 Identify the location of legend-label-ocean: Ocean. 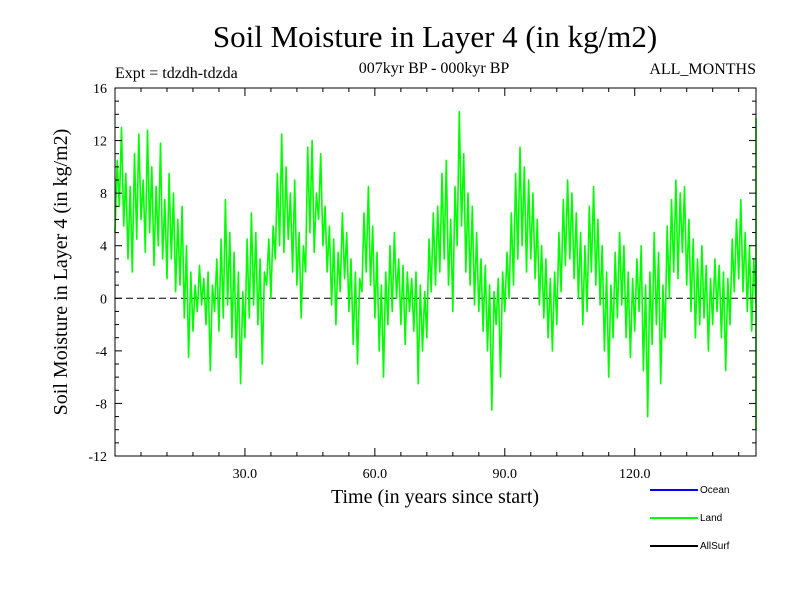
(714, 490).